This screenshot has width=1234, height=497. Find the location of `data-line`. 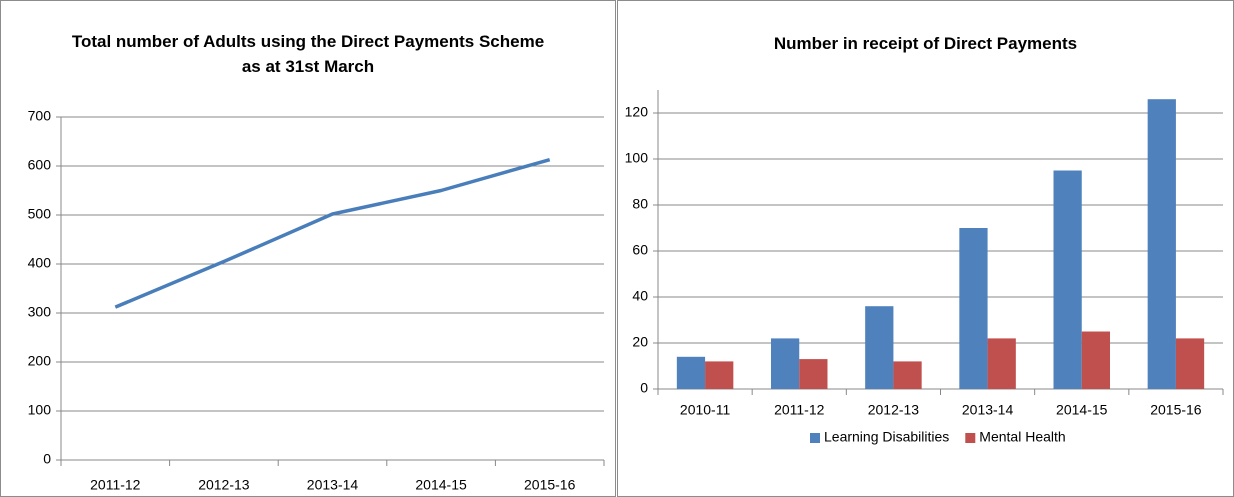

data-line is located at coordinates (332, 233).